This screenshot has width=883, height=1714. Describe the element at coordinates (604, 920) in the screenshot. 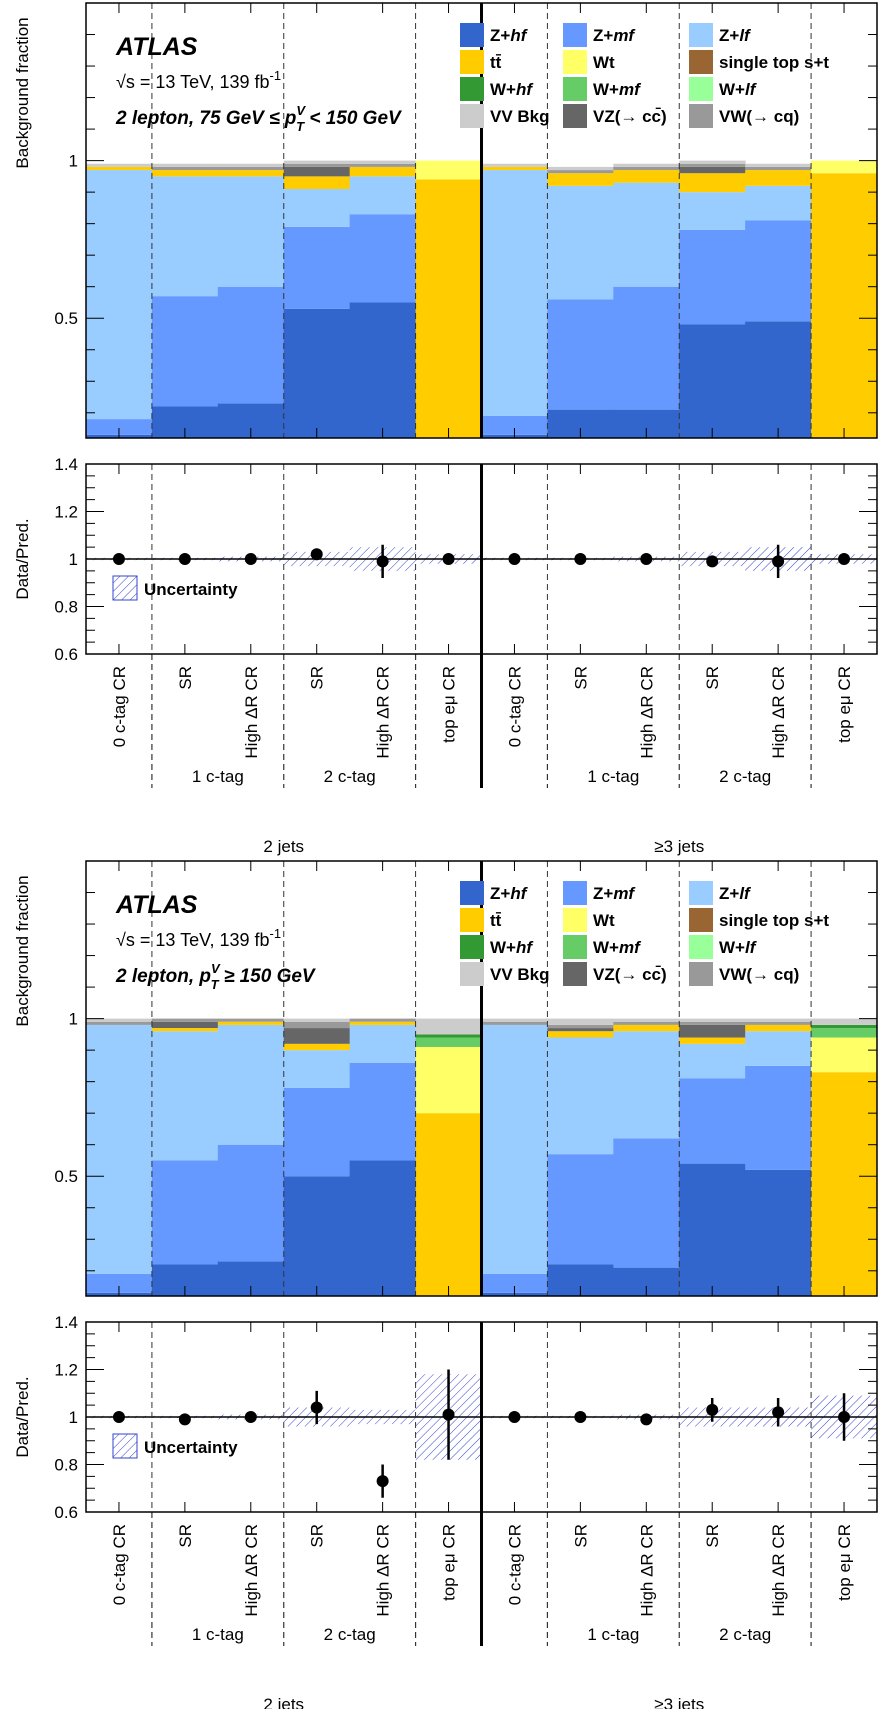

I see `legend-text: Wt` at that location.